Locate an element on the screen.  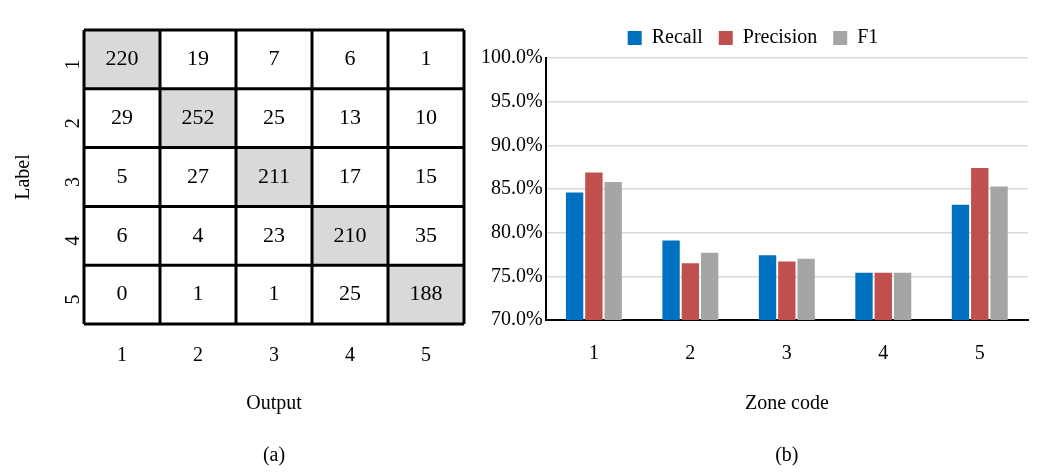
y-tick-label: 80.0% is located at coordinates (516, 230).